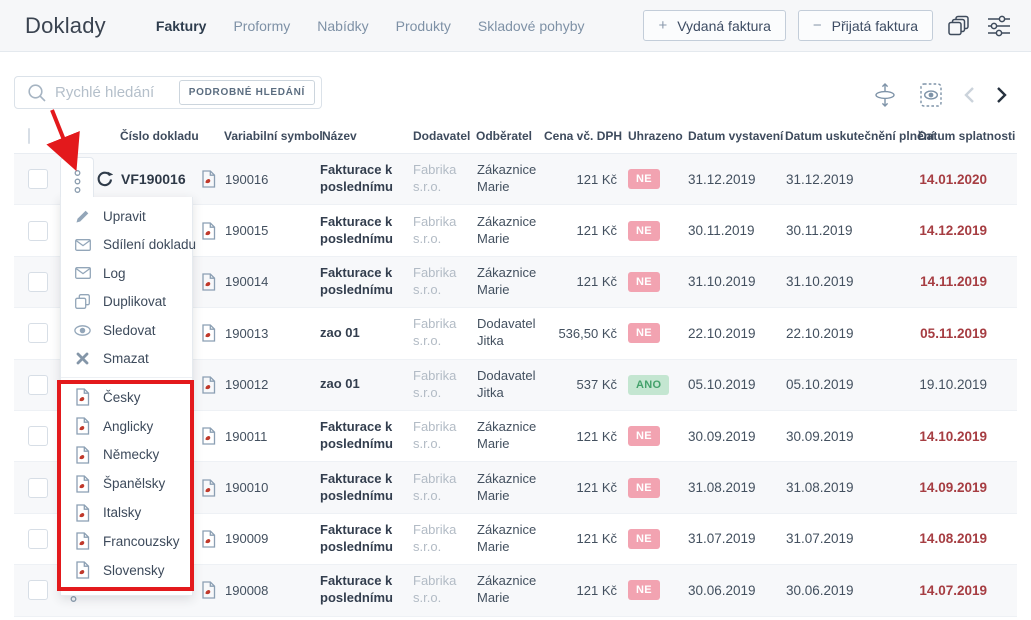 The width and height of the screenshot is (1031, 620). Describe the element at coordinates (967, 135) in the screenshot. I see `column-header: Datum splatnosti` at that location.